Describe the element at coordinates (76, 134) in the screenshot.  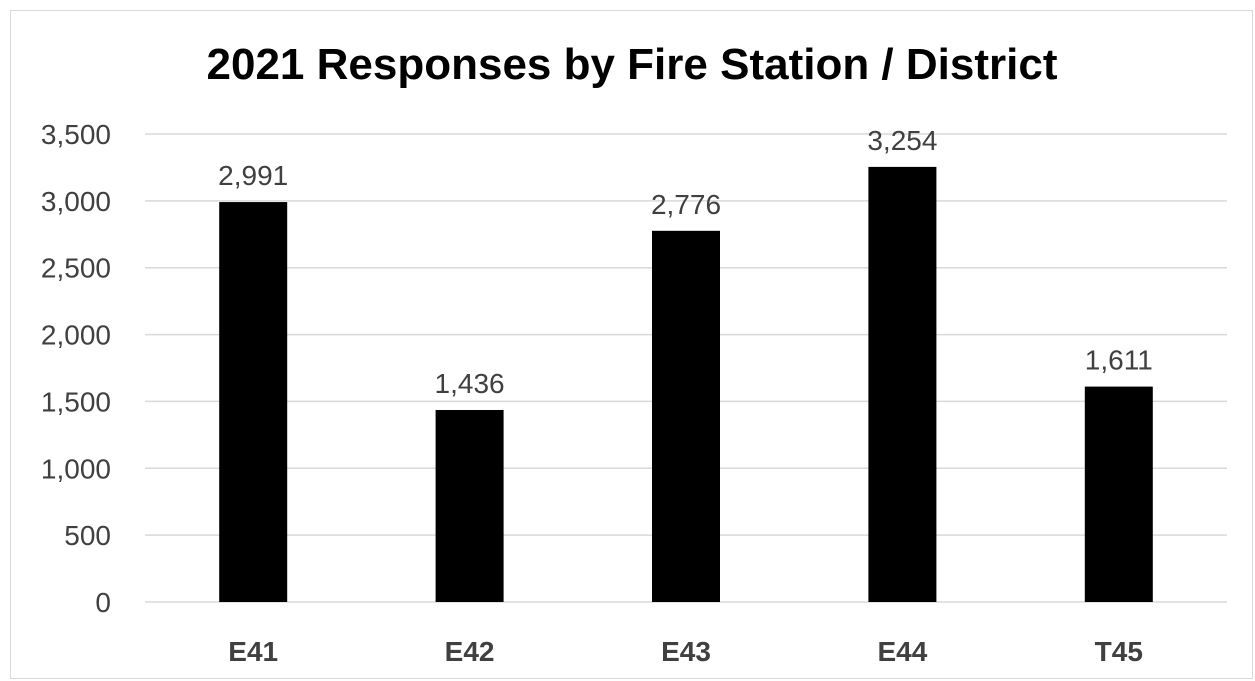
I see `y-tick-label: 3,500` at that location.